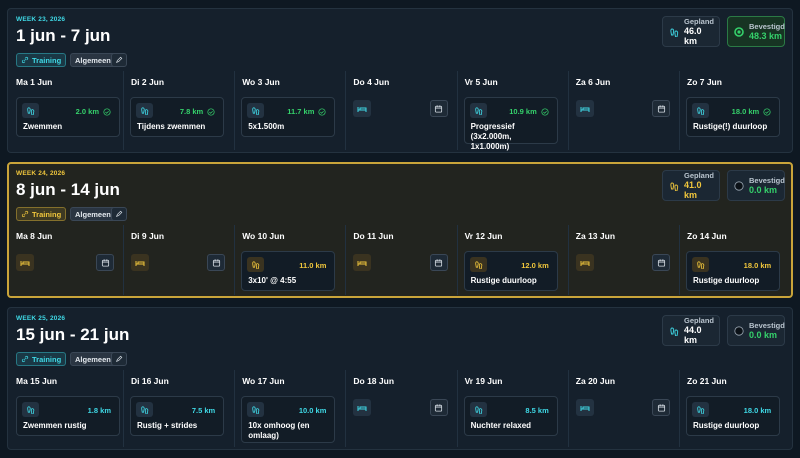 The width and height of the screenshot is (800, 458). Describe the element at coordinates (99, 410) in the screenshot. I see `activity-distance-row: 1.8 km` at that location.